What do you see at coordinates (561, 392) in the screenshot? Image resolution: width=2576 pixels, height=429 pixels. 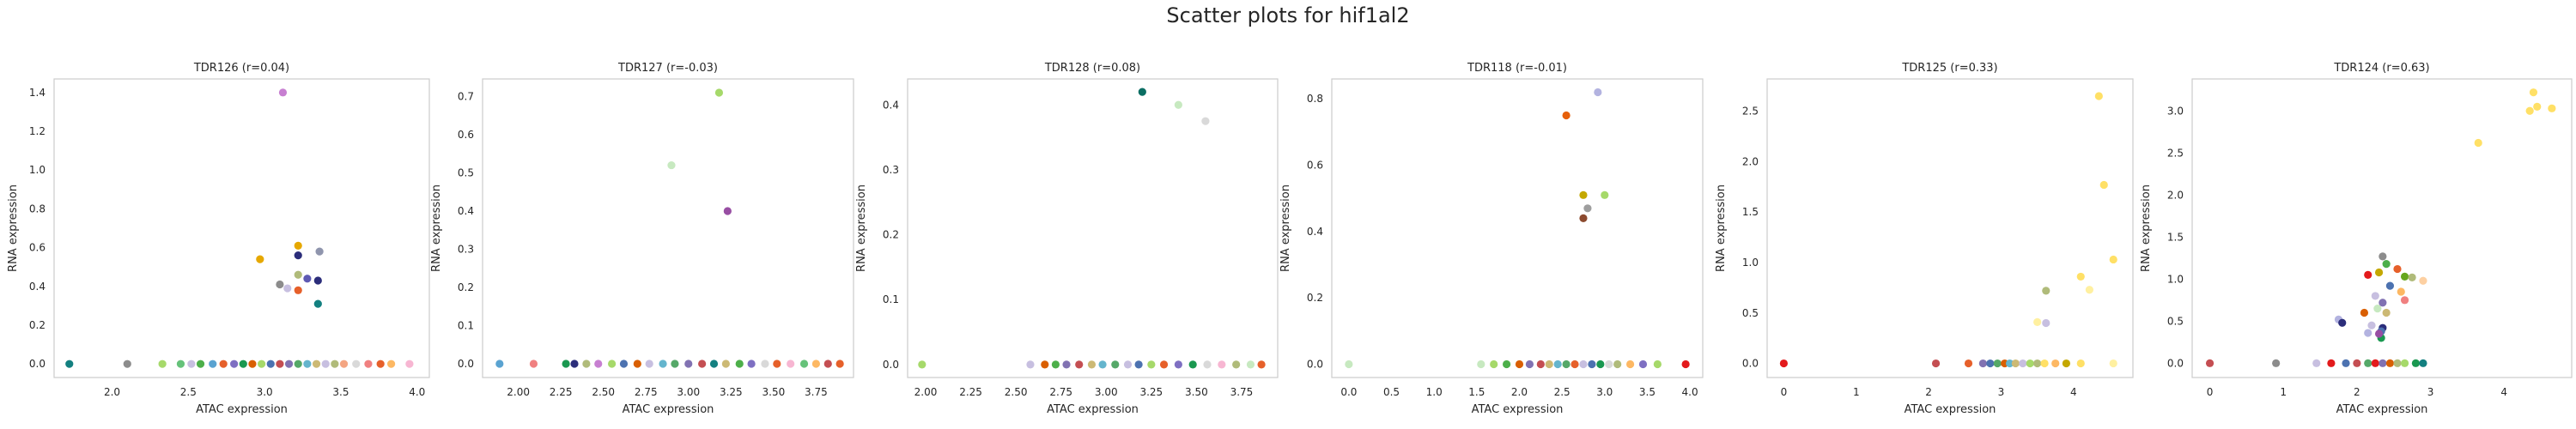 I see `x-tick-label: 2.25` at bounding box center [561, 392].